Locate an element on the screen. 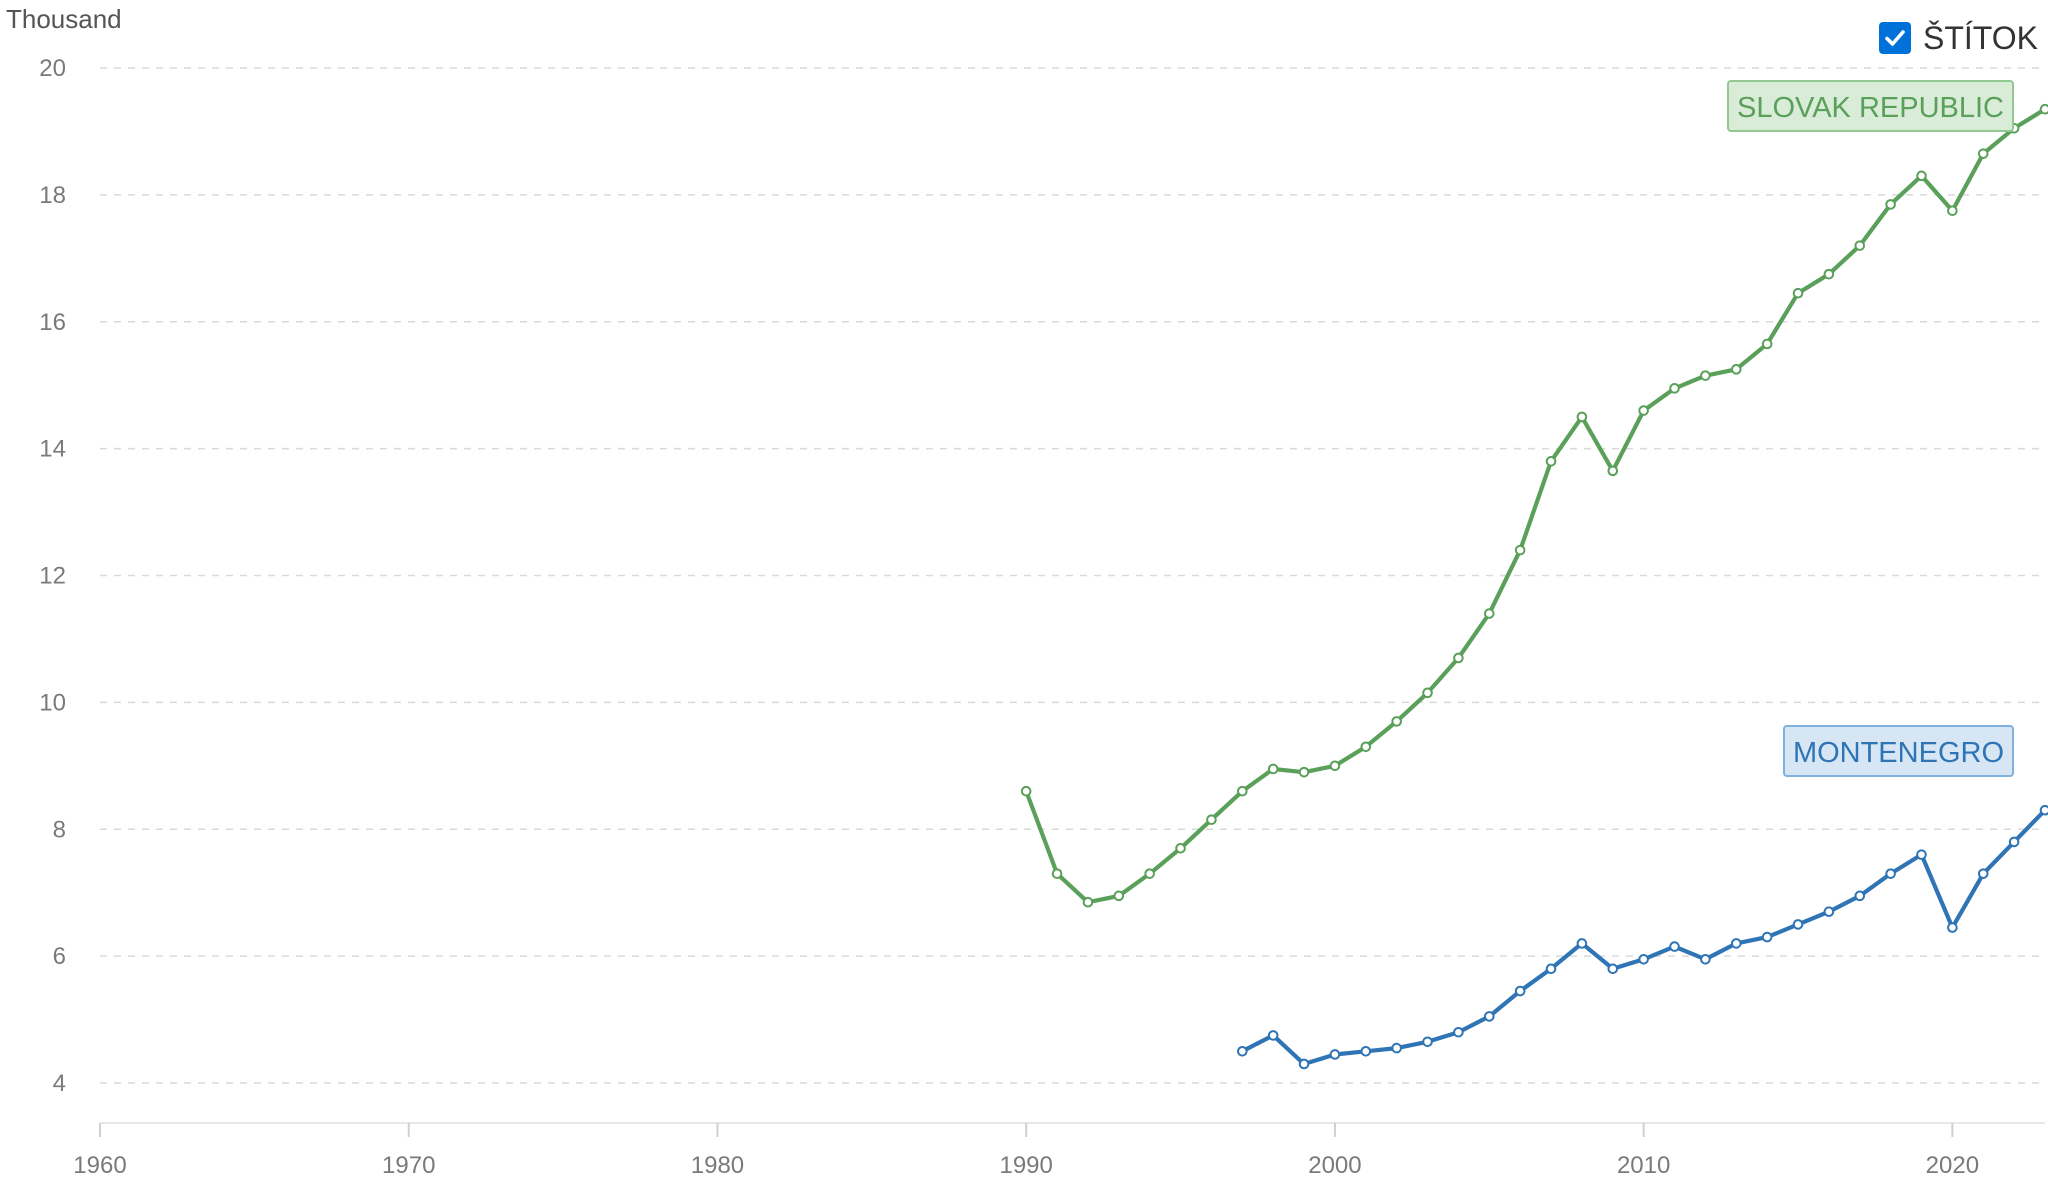 The image size is (2048, 1195). data-point-slovak-republic-2005 is located at coordinates (1489, 613).